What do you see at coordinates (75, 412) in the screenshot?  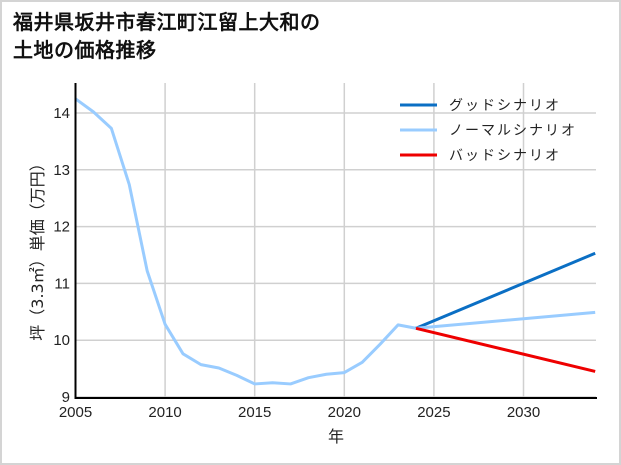 I see `x-tick-label: 2005` at bounding box center [75, 412].